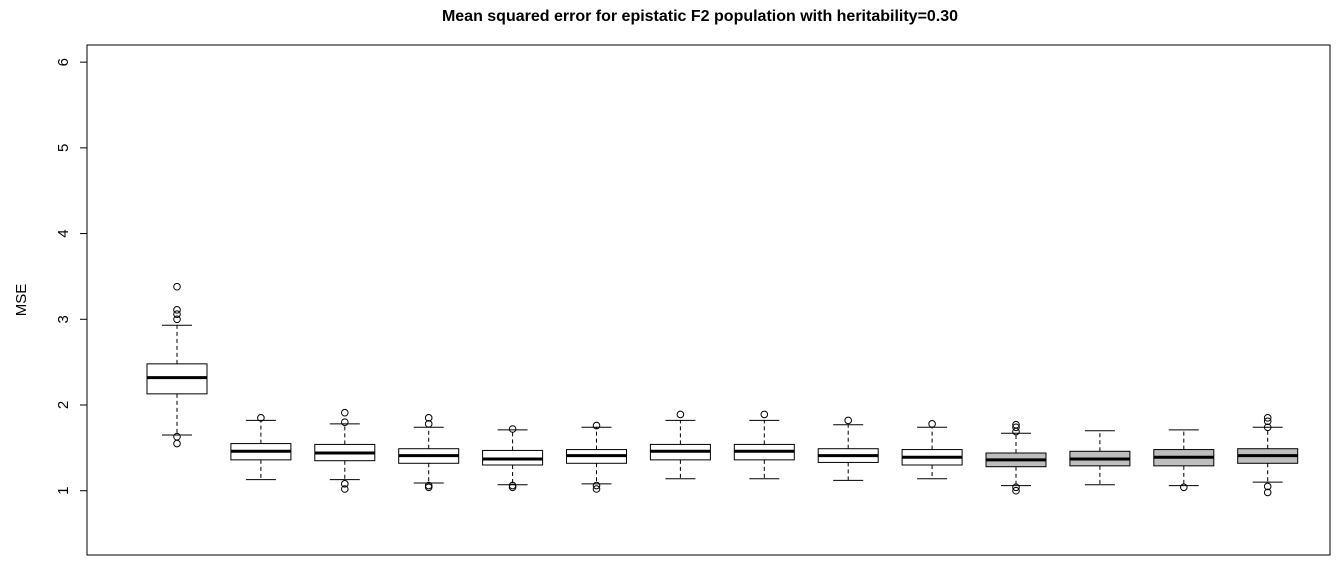  I want to click on y-axis-label: MSE, so click(21, 300).